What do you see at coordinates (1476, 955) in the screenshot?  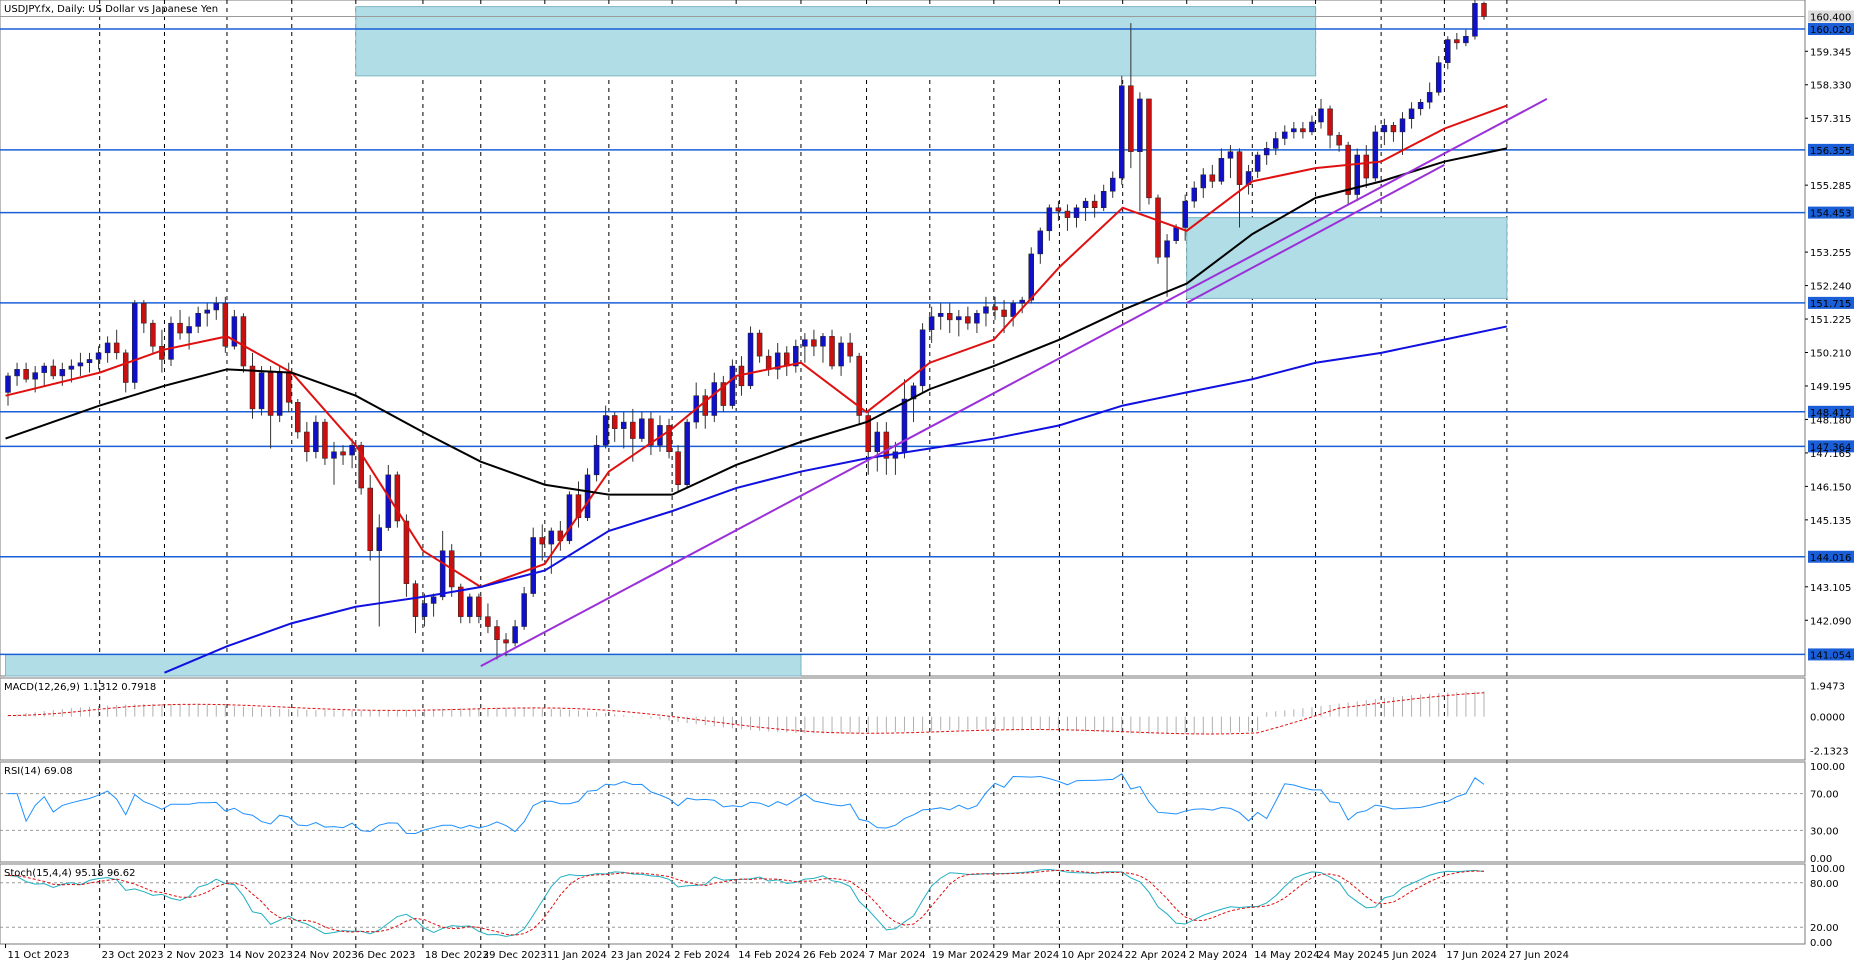 I see `date-label: 17 Jun 2024` at bounding box center [1476, 955].